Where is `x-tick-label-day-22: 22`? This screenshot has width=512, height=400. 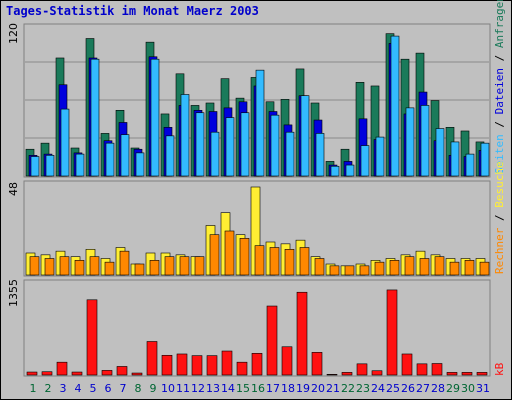 x-tick-label-day-22: 22 is located at coordinates (348, 388).